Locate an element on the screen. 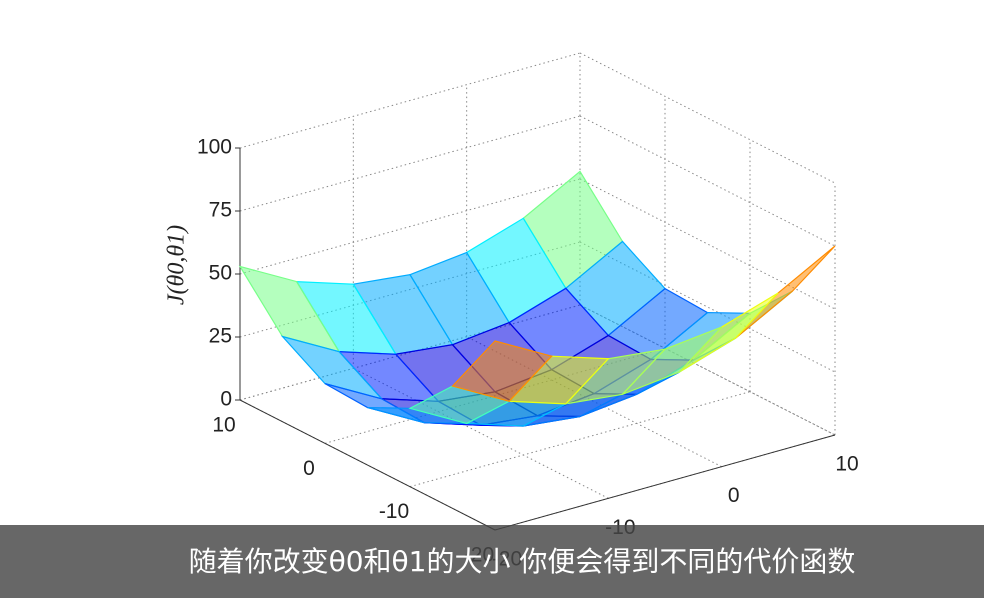  x-tick-label: 0 is located at coordinates (734, 495).